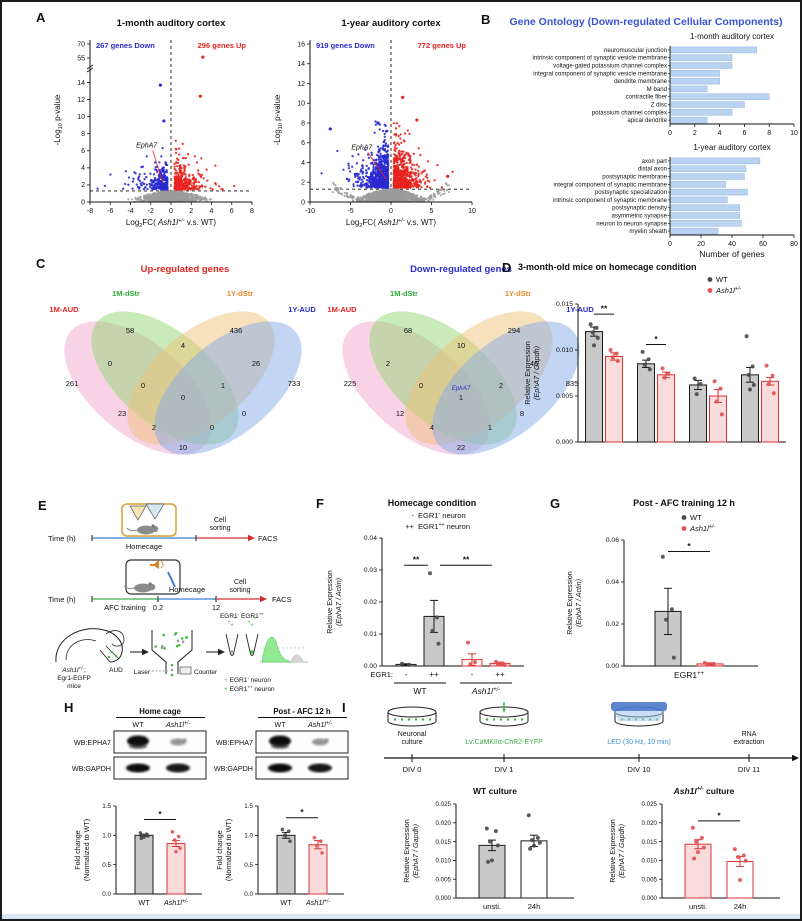  What do you see at coordinates (514, 330) in the screenshot?
I see `venn-region-count: 294` at bounding box center [514, 330].